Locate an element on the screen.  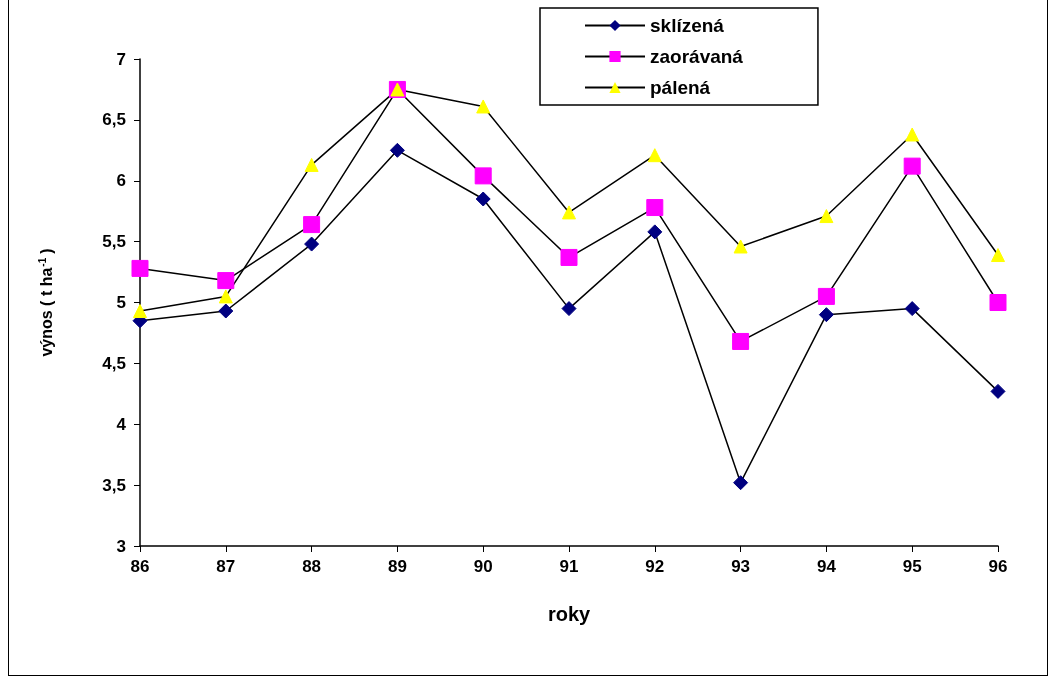
x-tick-label: 92 is located at coordinates (655, 566).